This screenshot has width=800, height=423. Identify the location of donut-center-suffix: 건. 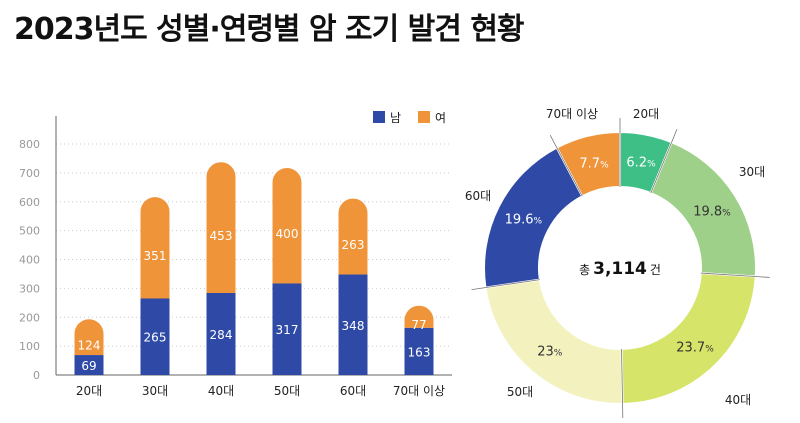
(655, 270).